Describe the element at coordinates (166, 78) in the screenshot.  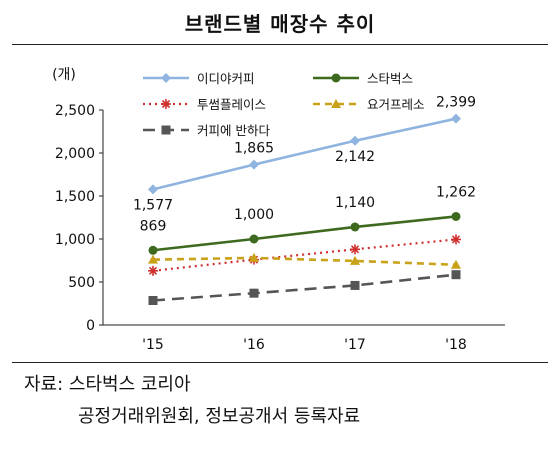
I see `legend-marker-ediya` at that location.